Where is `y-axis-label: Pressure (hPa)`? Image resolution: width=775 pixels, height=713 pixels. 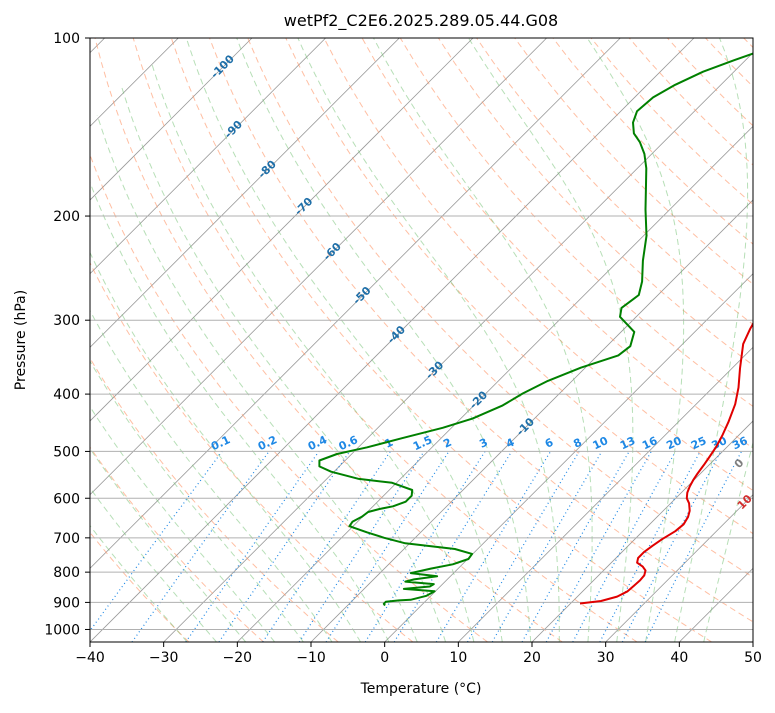
y-axis-label: Pressure (hPa) is located at coordinates (21, 340).